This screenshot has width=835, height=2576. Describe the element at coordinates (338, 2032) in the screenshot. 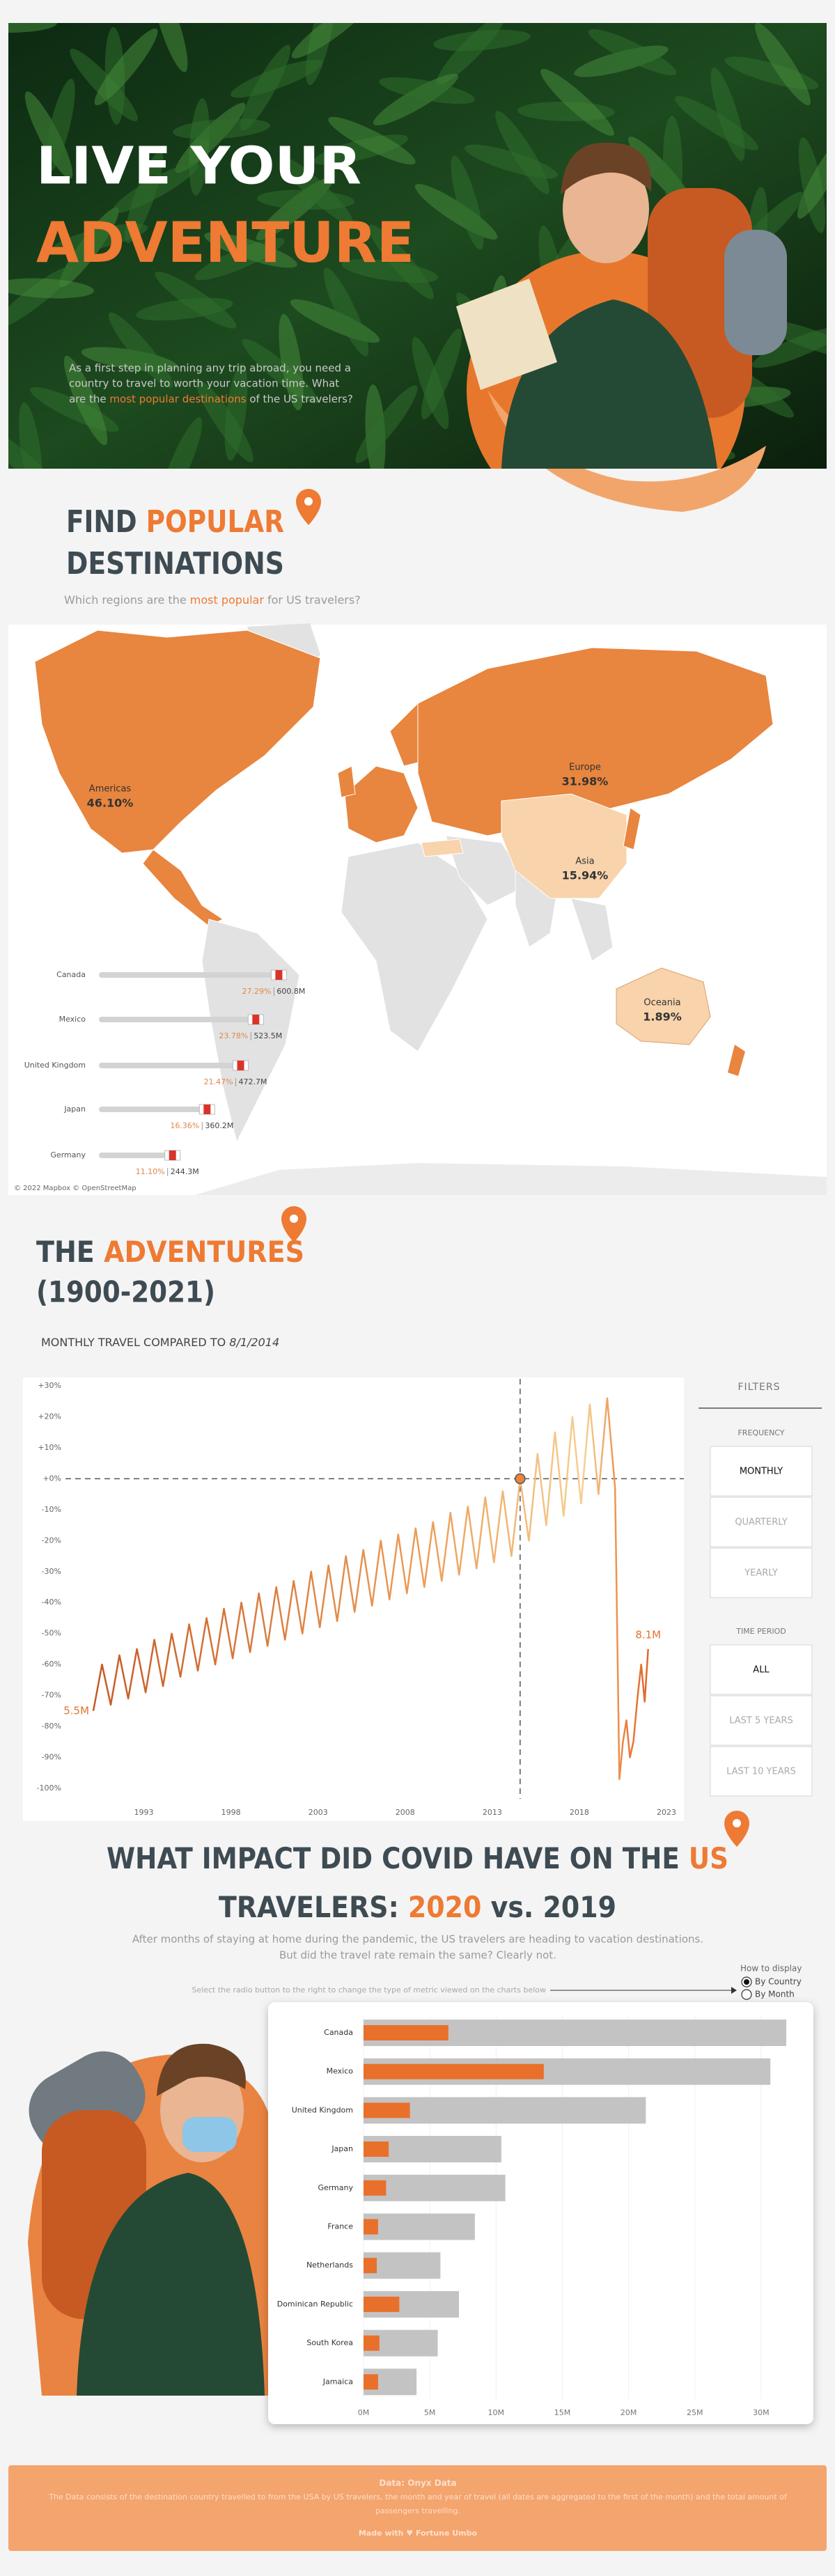

I see `category-label: Canada` at that location.